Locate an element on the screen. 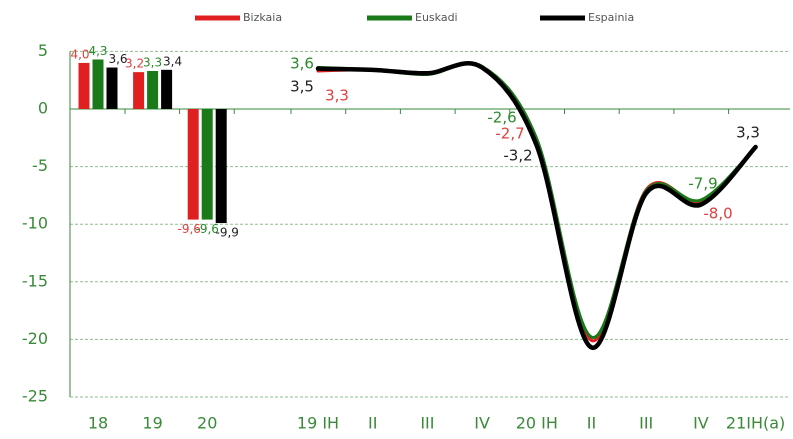 The height and width of the screenshot is (439, 793). bar-value-label: 3,6 is located at coordinates (117, 59).